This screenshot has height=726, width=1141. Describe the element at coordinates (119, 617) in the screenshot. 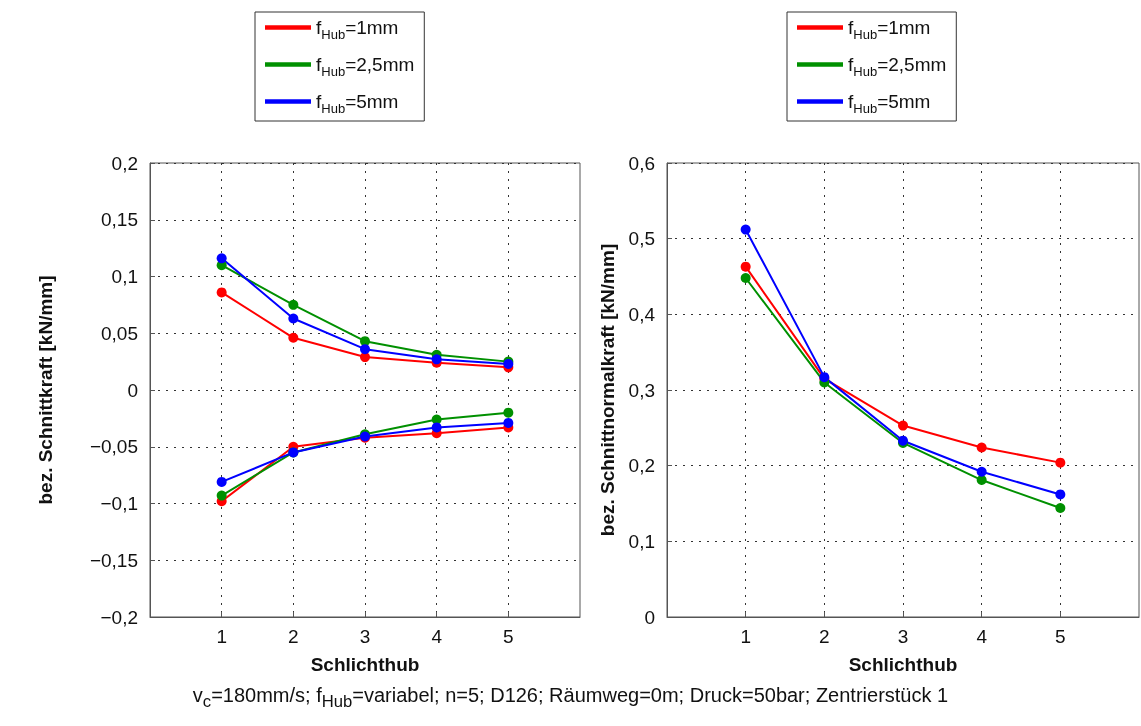

I see `y-tick-label: −0,2` at that location.